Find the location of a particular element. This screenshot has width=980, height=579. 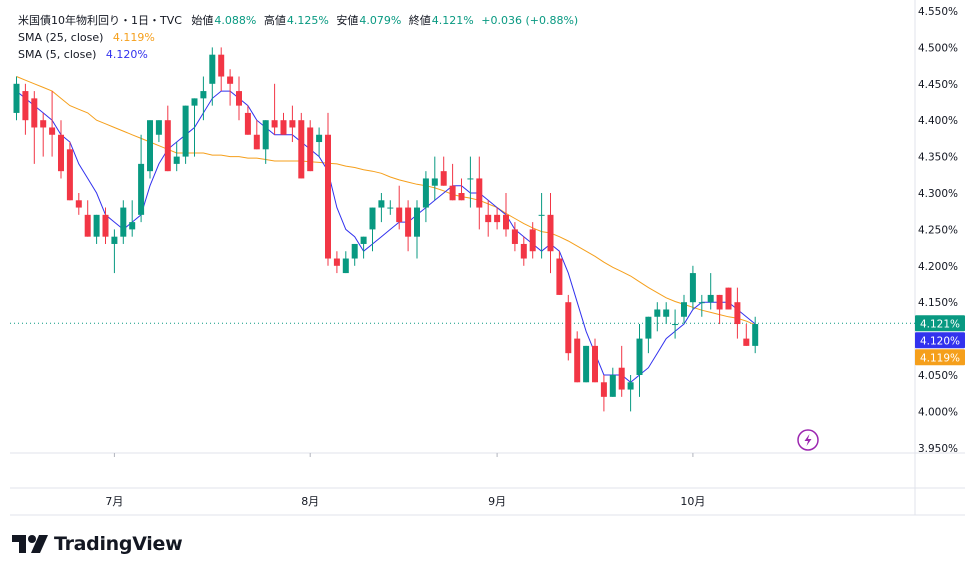

symbol-title: 米国債10年物利回り・1日・TVC is located at coordinates (100, 20).